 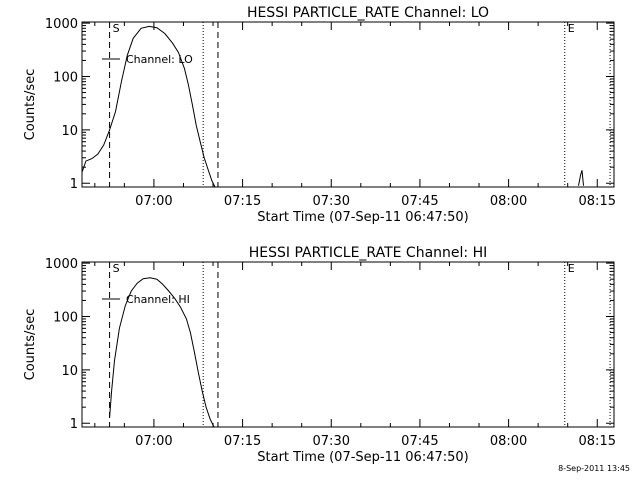 What do you see at coordinates (368, 253) in the screenshot?
I see `chart-title: HESSI PARTICLE_RATE Channel: HI` at bounding box center [368, 253].